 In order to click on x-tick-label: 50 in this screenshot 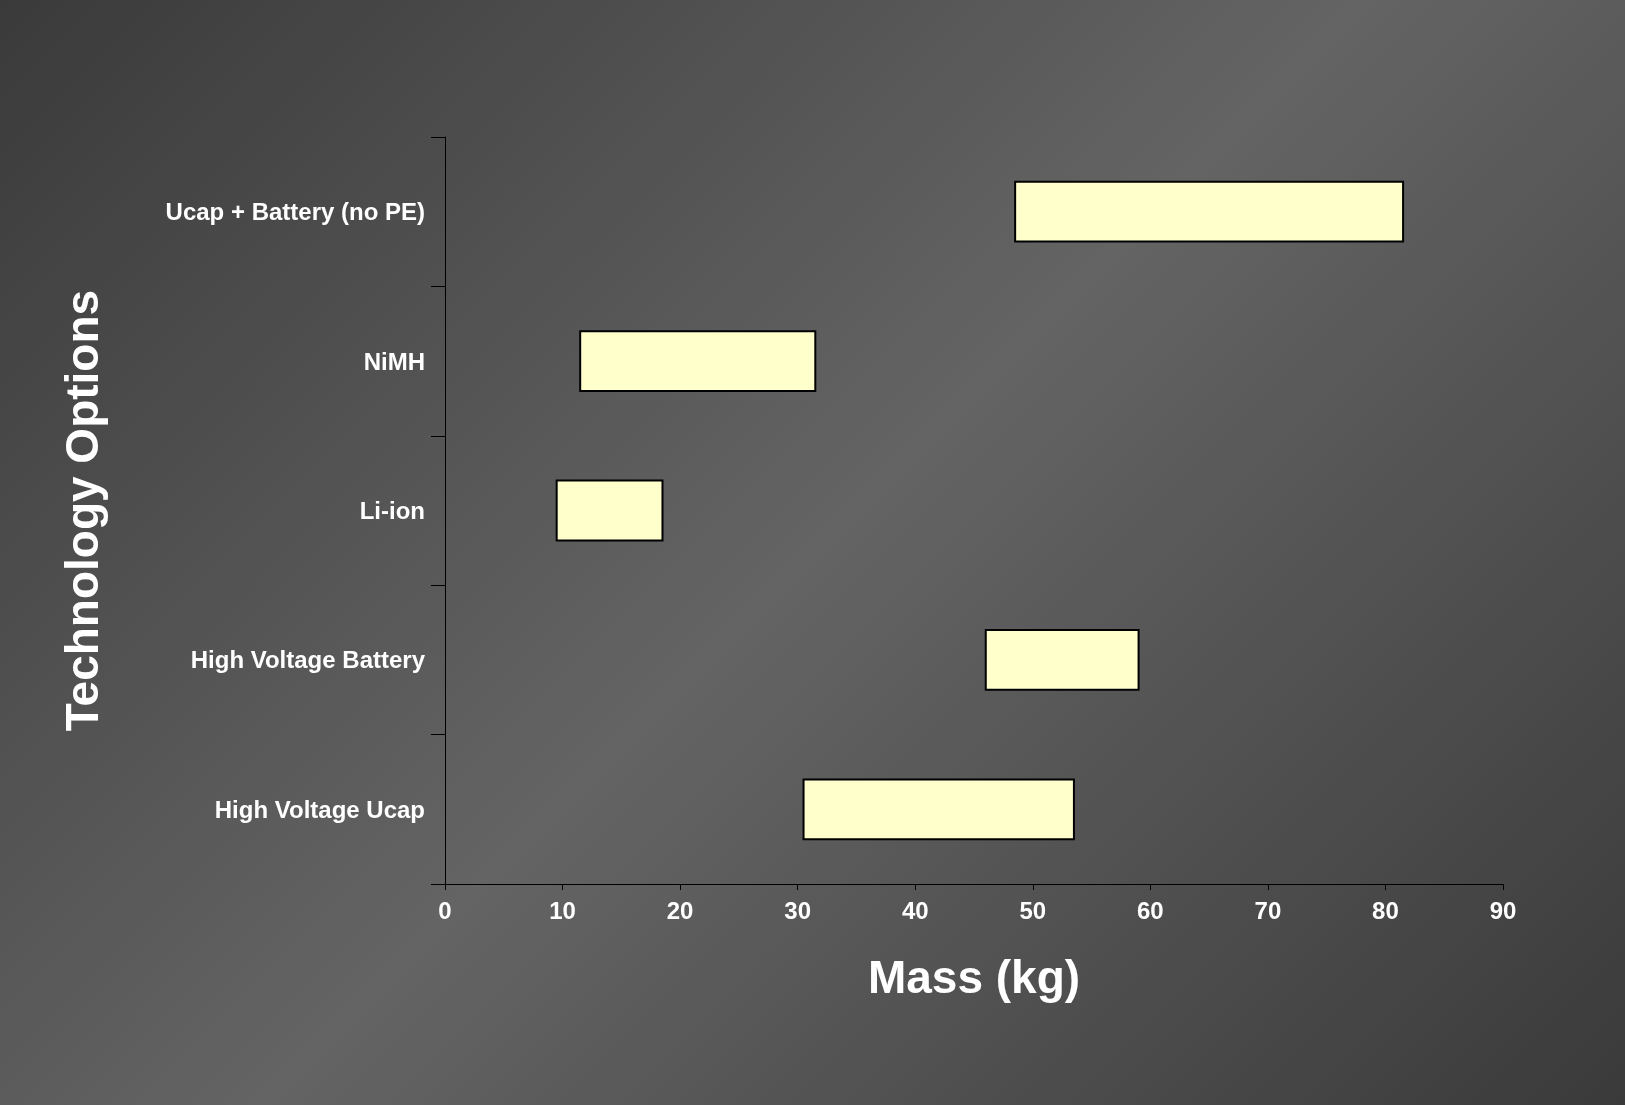, I will do `click(1033, 910)`.